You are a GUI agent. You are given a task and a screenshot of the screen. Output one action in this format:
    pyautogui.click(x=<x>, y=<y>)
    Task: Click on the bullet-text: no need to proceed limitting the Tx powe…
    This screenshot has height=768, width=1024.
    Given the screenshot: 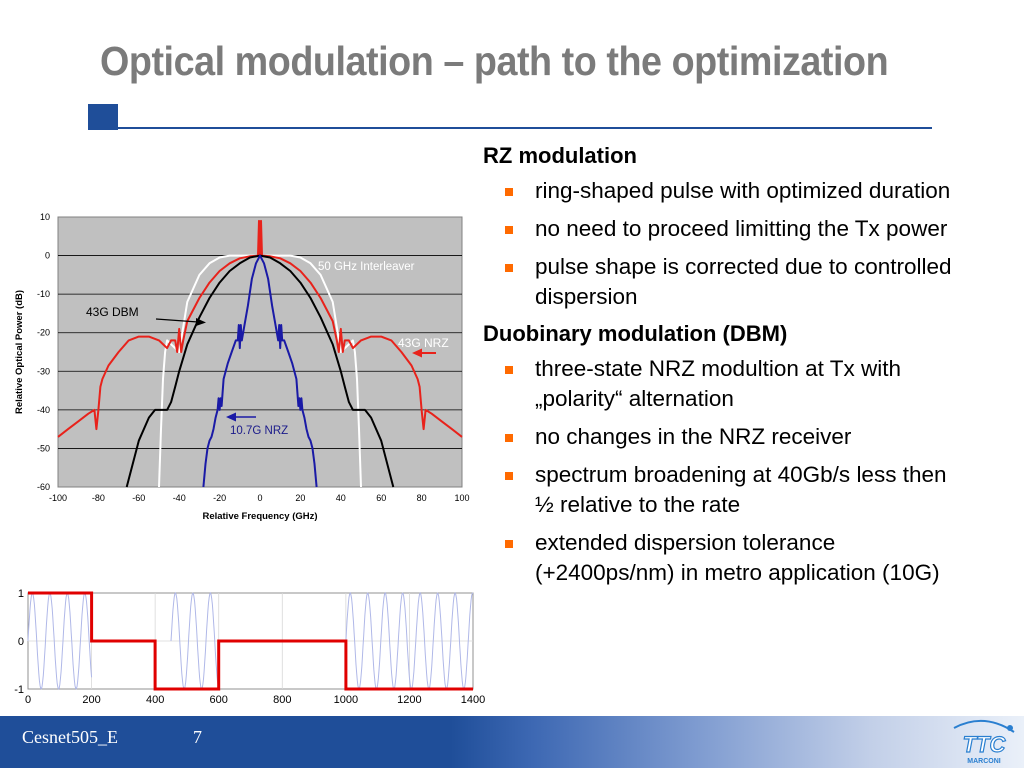 What is the action you would take?
    pyautogui.click(x=741, y=228)
    